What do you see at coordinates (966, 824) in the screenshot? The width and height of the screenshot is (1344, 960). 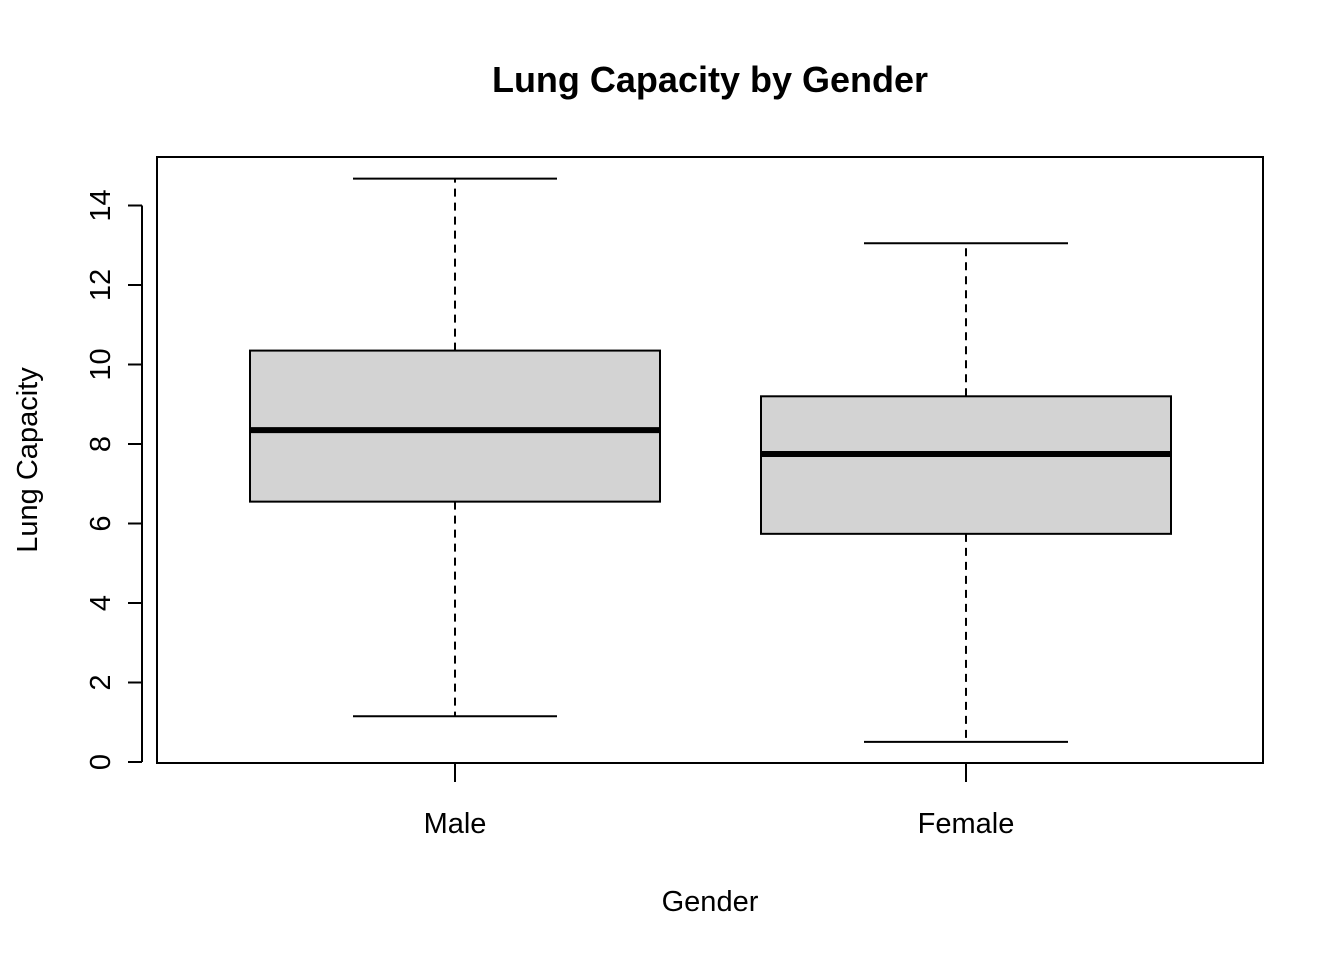 I see `x-tick-label: Female` at bounding box center [966, 824].